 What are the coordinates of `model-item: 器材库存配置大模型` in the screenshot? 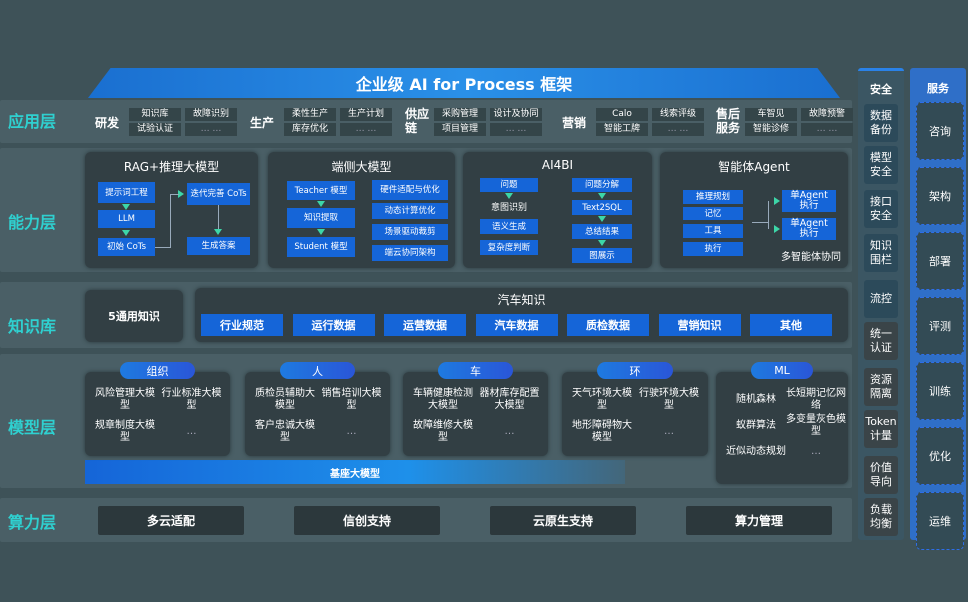 It's located at (509, 399).